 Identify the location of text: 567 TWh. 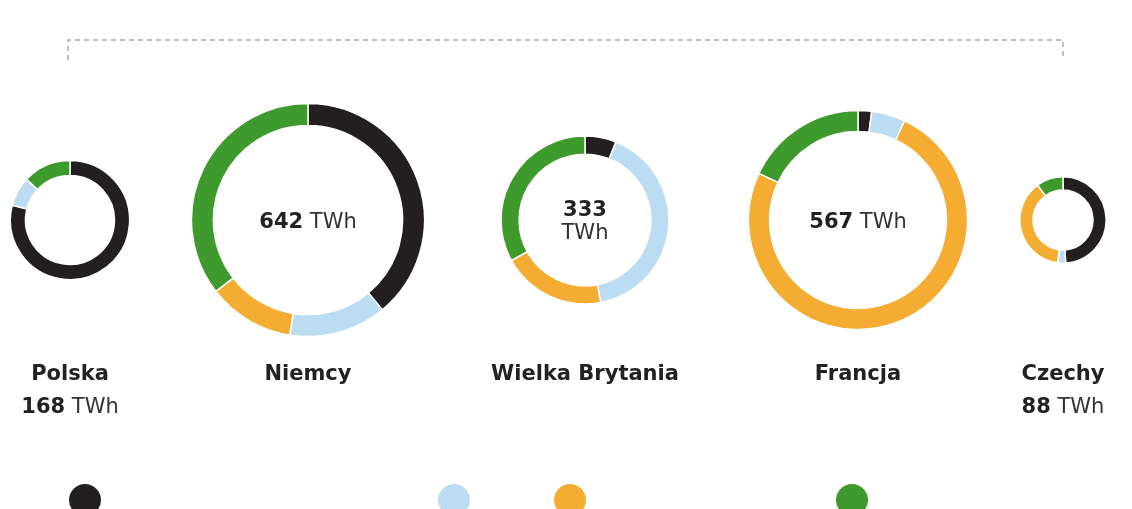
(858, 221).